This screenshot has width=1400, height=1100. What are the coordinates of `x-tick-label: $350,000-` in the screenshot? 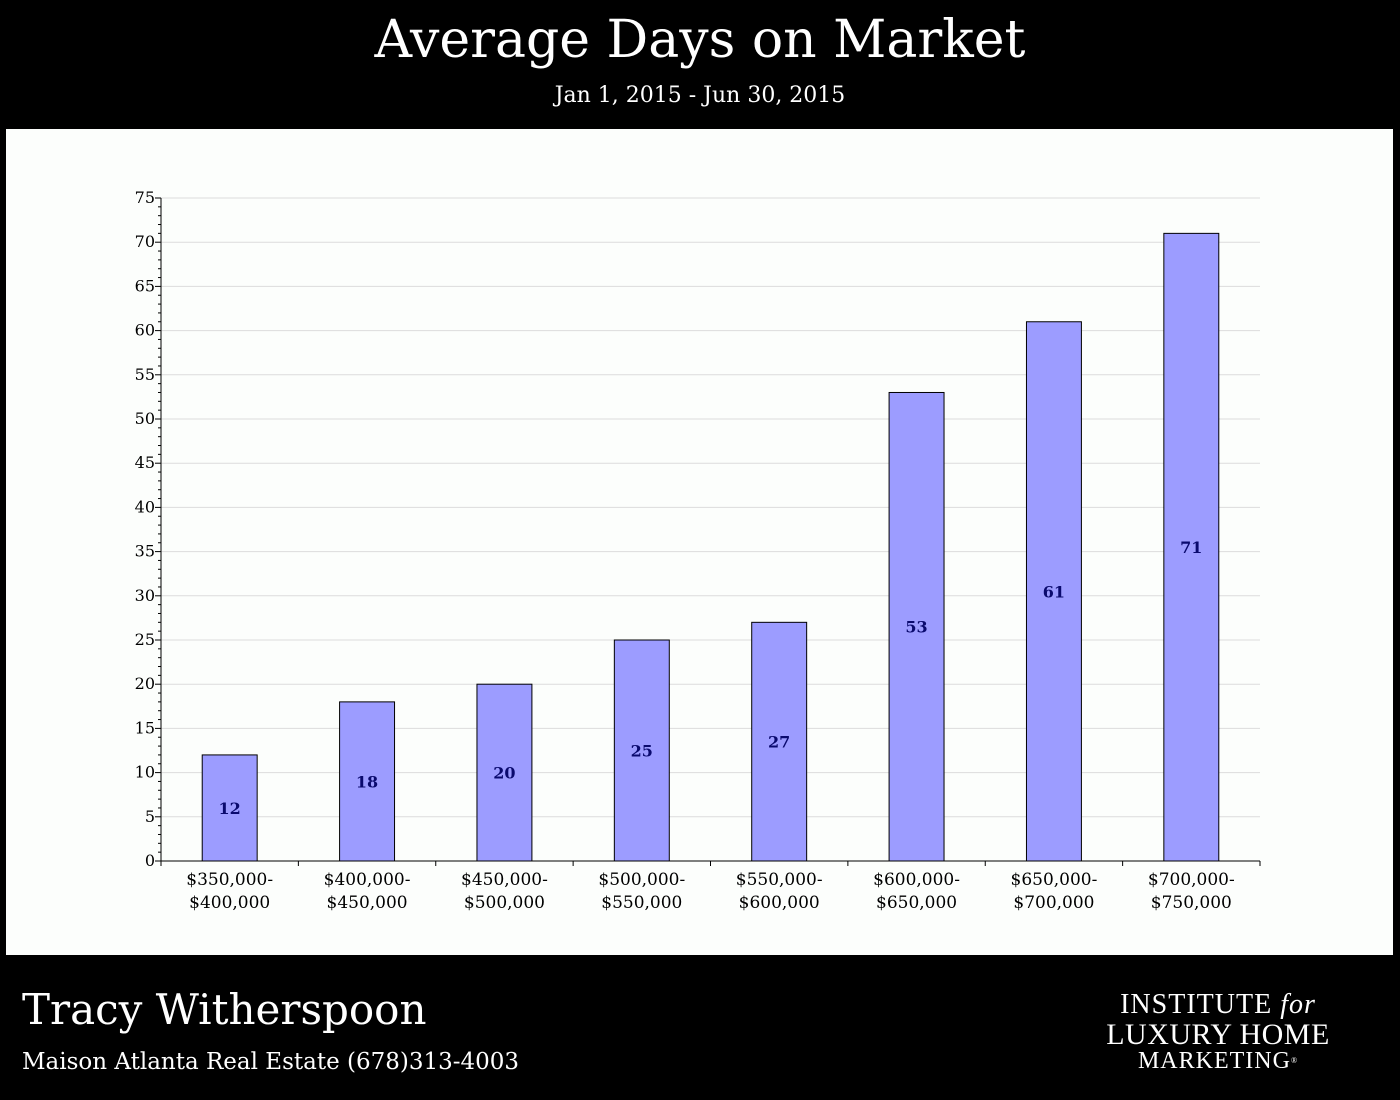 It's located at (229, 880).